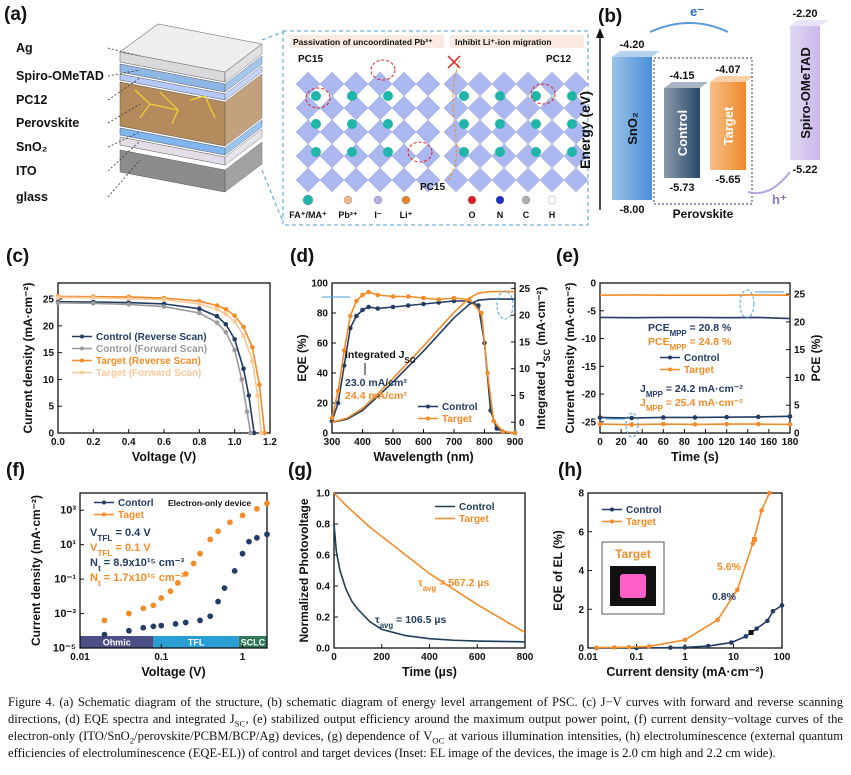 Image resolution: width=851 pixels, height=775 pixels. Describe the element at coordinates (581, 610) in the screenshot. I see `y-tick-label: 2` at that location.